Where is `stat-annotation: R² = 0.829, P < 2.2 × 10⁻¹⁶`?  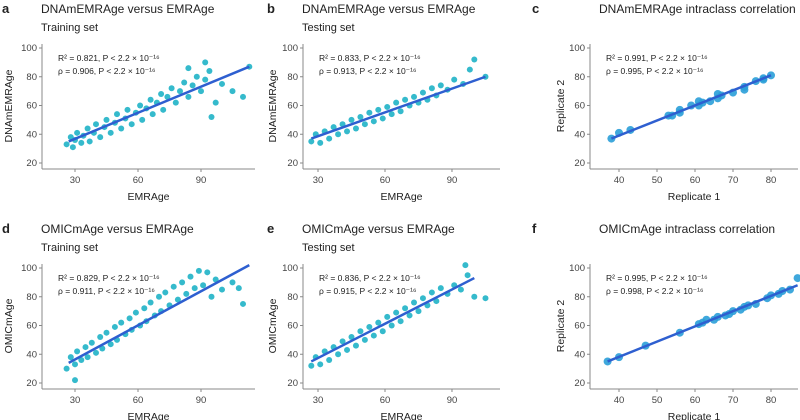
stat-annotation: R² = 0.829, P < 2.2 × 10⁻¹⁶ is located at coordinates (109, 278).